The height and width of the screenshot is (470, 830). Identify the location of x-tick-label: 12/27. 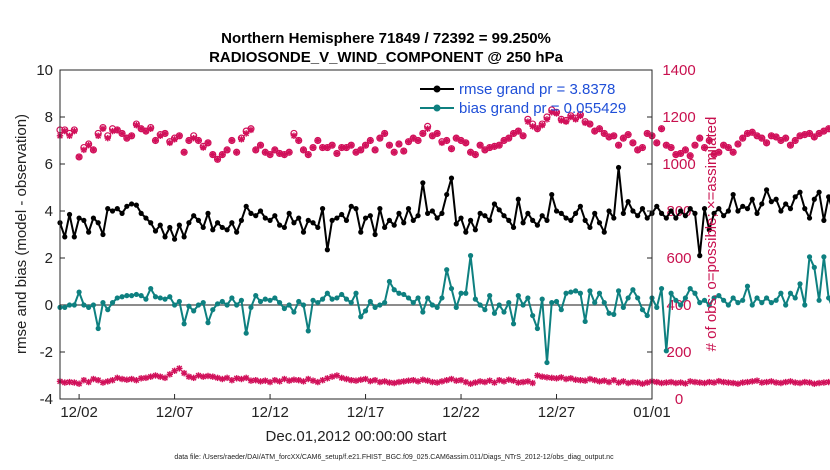
(557, 412).